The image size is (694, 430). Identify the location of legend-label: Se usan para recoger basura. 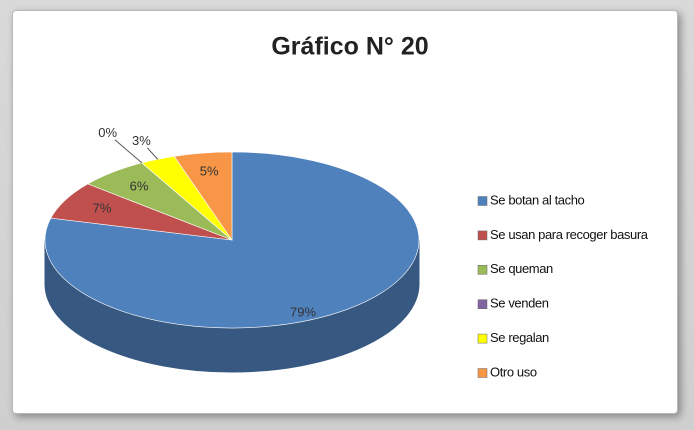
(569, 234).